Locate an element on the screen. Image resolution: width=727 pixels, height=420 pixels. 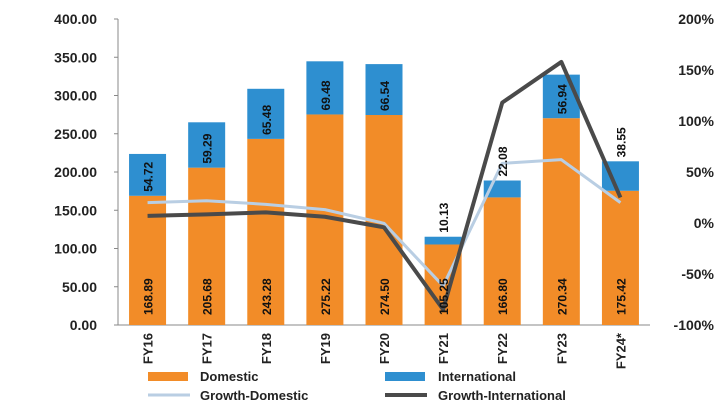
y-left-tick-label: 250.00 is located at coordinates (75, 134).